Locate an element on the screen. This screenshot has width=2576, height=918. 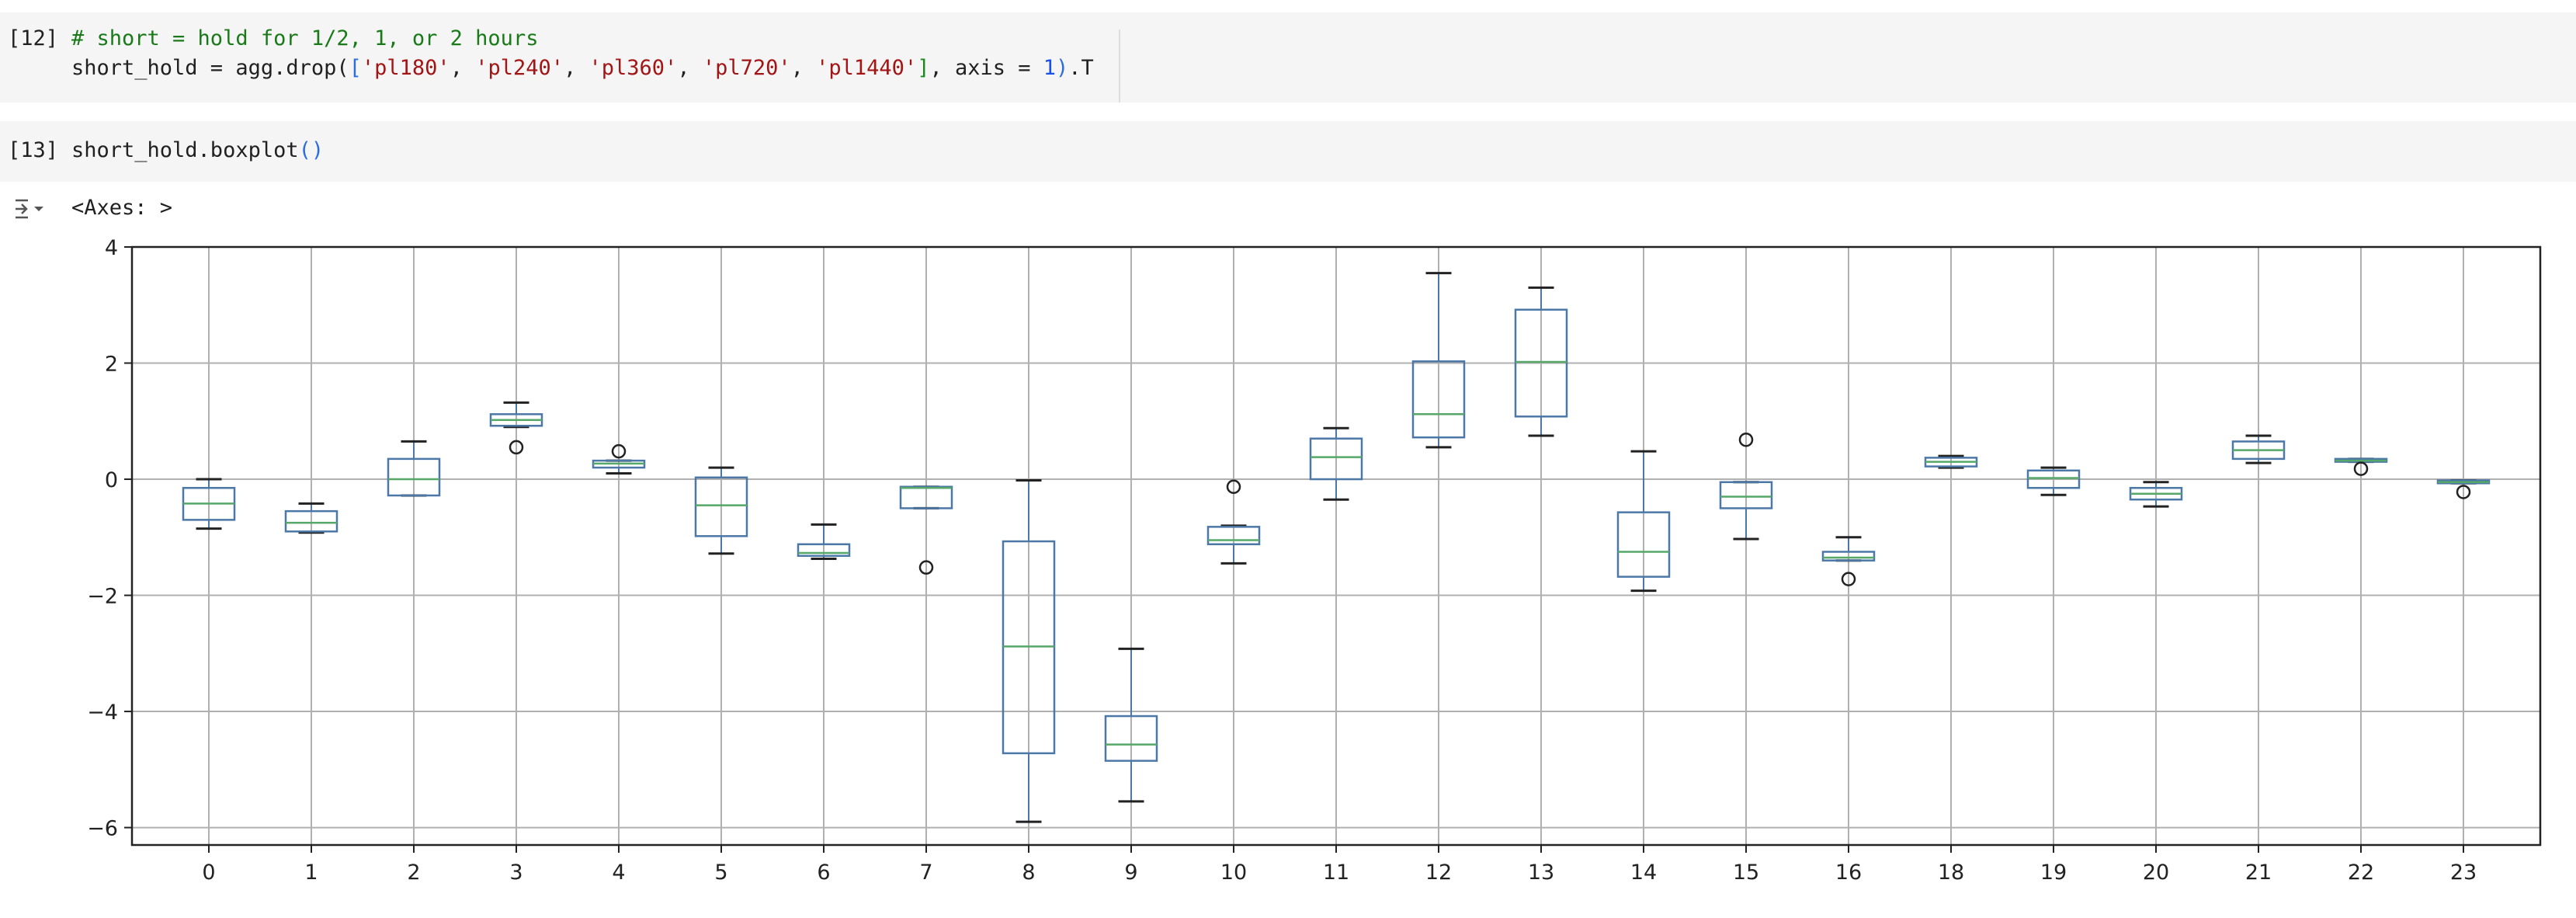
x-tick-label: 6 is located at coordinates (824, 873).